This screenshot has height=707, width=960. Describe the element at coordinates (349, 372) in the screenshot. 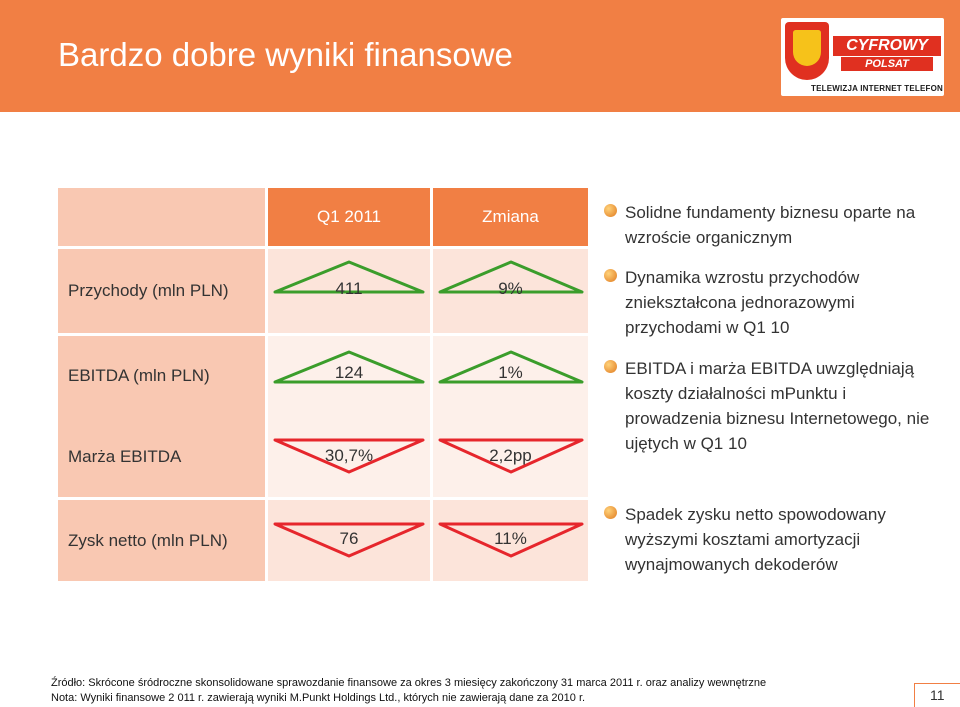

I see `value-ebitda: 124` at that location.